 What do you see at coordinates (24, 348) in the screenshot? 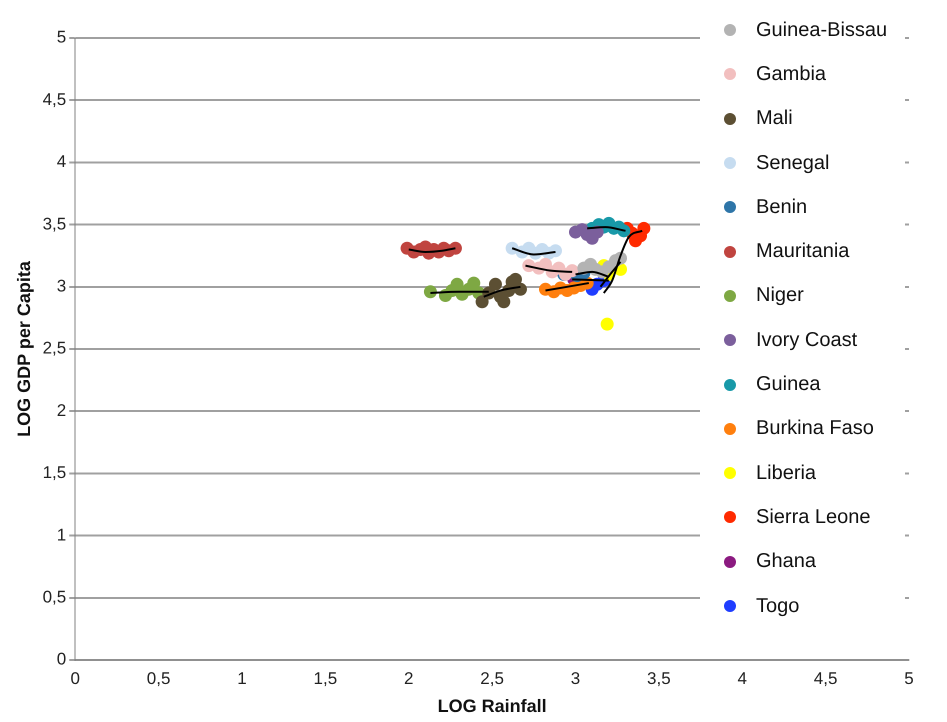
I see `y-axis-title: LOG GDP per Capita` at bounding box center [24, 348].